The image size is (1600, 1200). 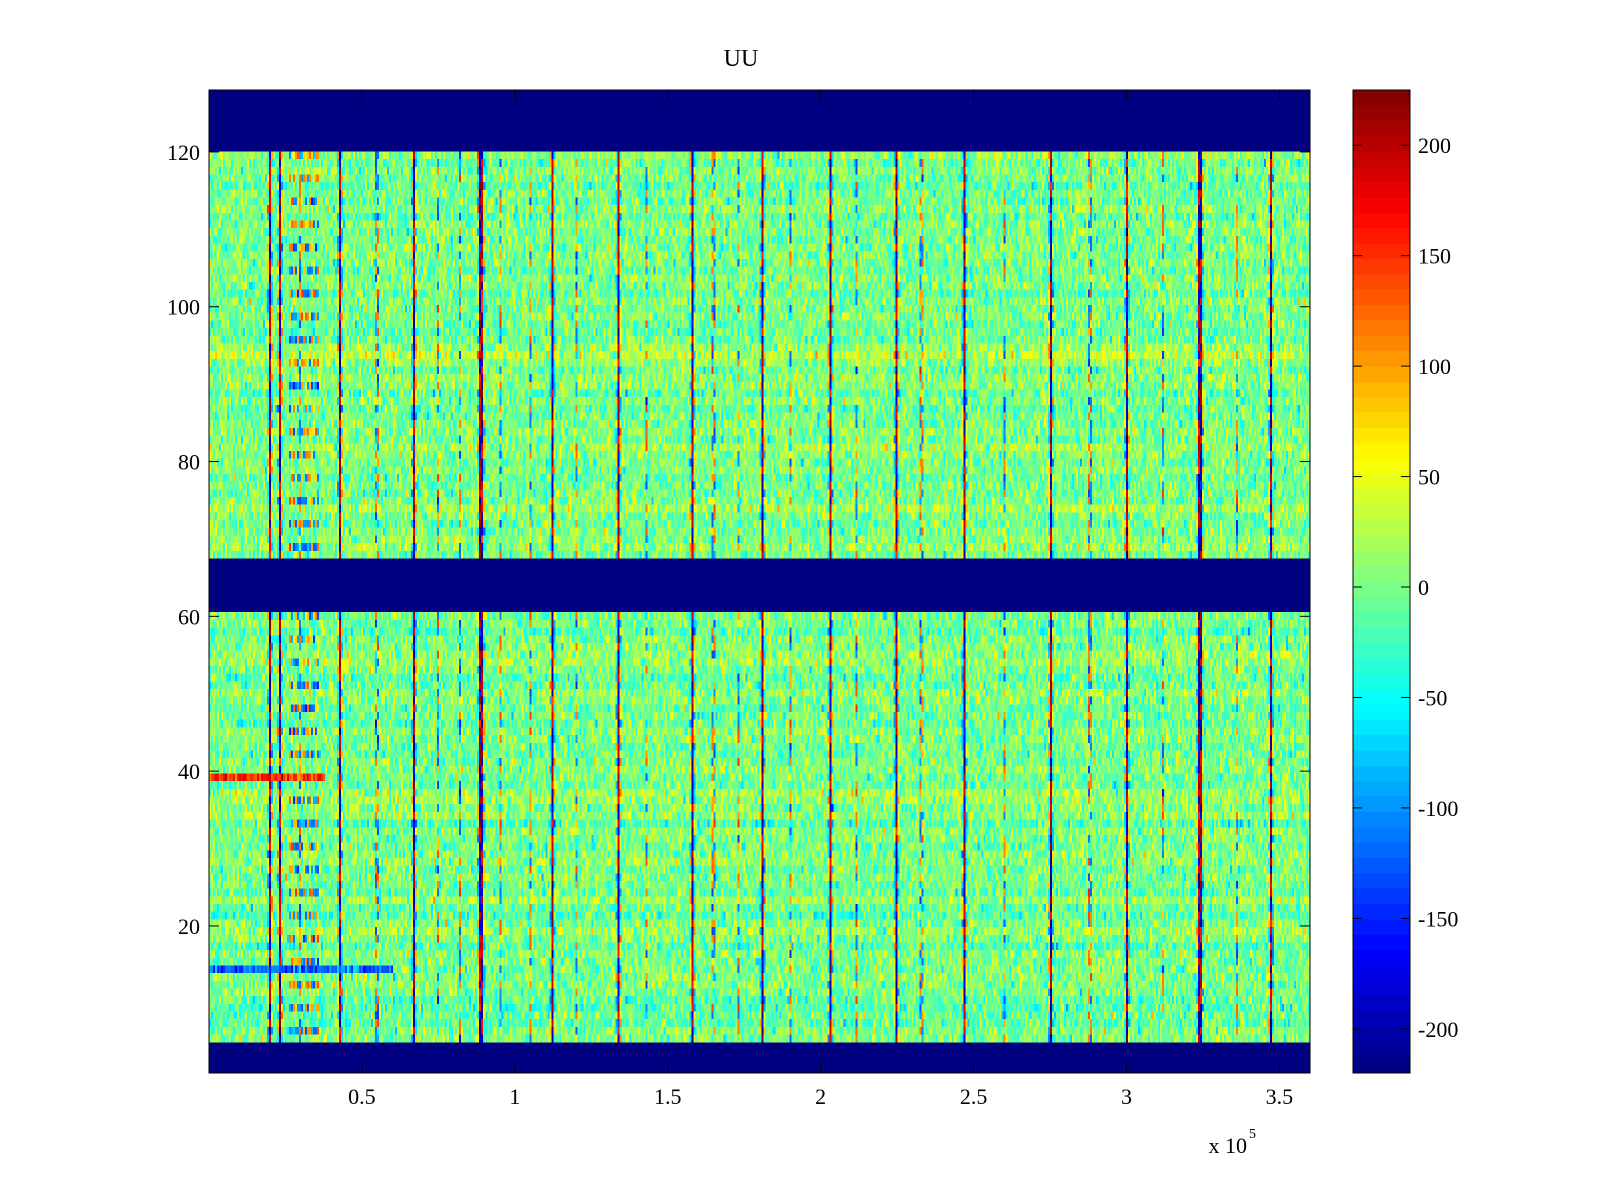 I want to click on x-tick-label: 1.5, so click(x=668, y=1096).